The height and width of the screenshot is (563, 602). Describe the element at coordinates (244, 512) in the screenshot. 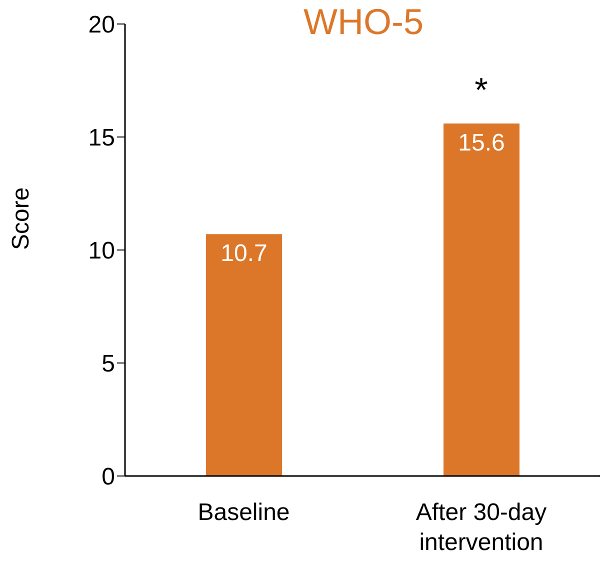

I see `x-tick-label: Baseline` at that location.